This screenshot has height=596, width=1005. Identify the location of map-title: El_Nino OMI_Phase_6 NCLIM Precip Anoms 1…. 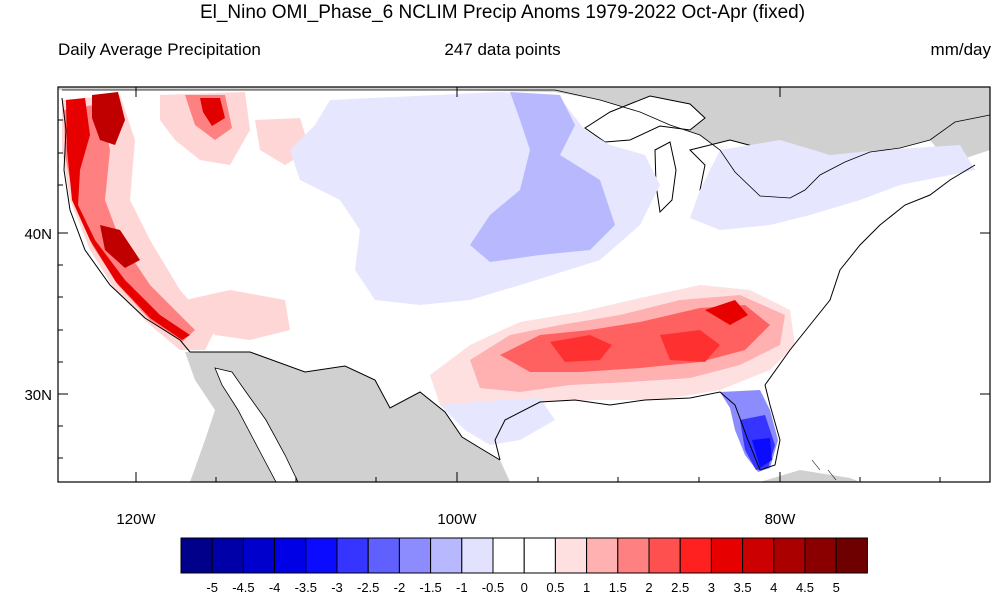
(502, 12).